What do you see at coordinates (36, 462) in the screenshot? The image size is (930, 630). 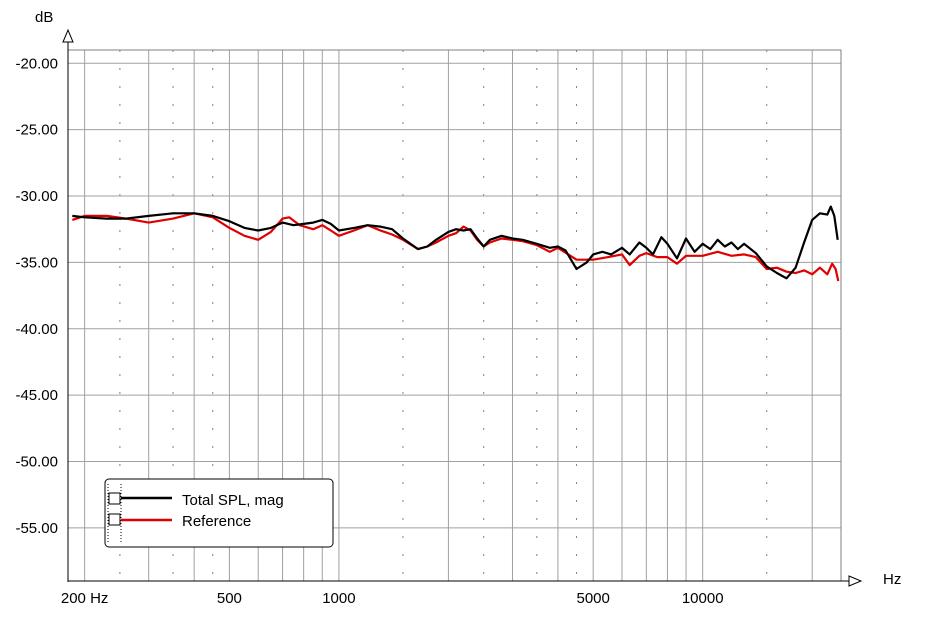 I see `y-tick-label: -50.00` at bounding box center [36, 462].